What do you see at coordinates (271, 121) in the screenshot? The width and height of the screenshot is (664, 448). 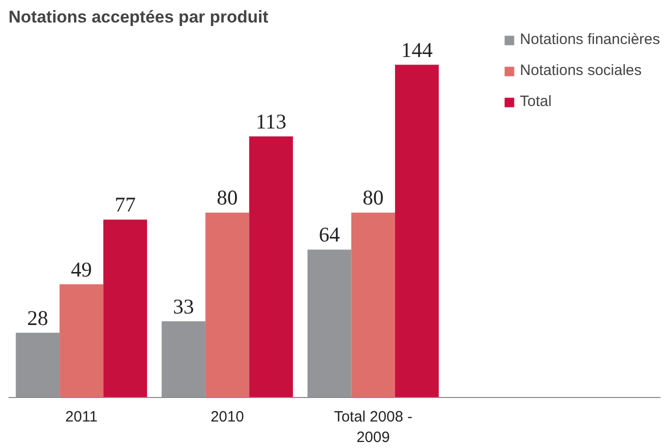 I see `data-label: 113` at bounding box center [271, 121].